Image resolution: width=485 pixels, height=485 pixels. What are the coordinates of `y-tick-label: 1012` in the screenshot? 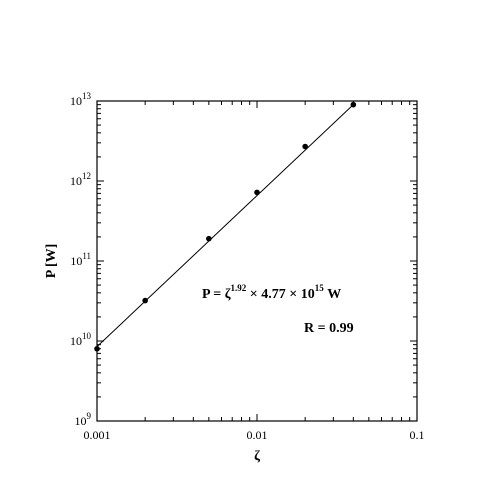 It's located at (80, 179).